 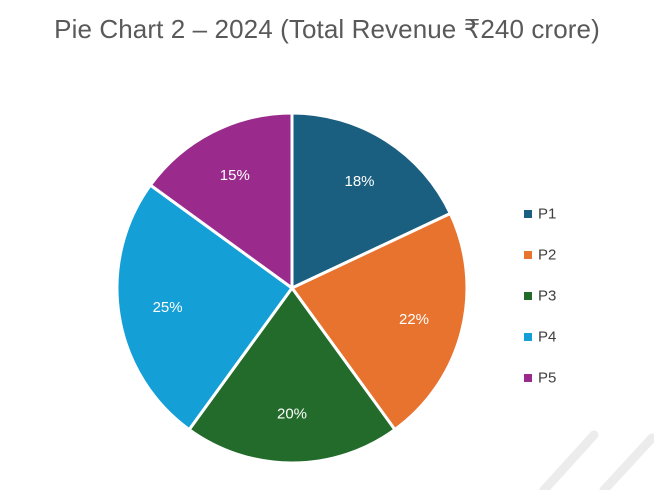 I want to click on legend-label-p1: P1, so click(x=547, y=214).